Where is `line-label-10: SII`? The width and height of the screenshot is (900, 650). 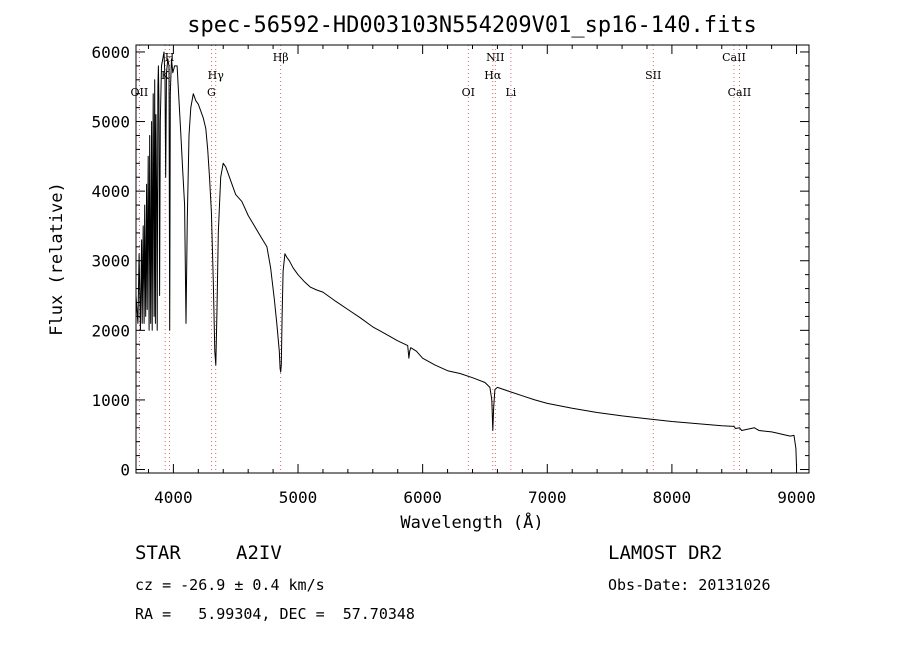
line-label-10: SII is located at coordinates (653, 75).